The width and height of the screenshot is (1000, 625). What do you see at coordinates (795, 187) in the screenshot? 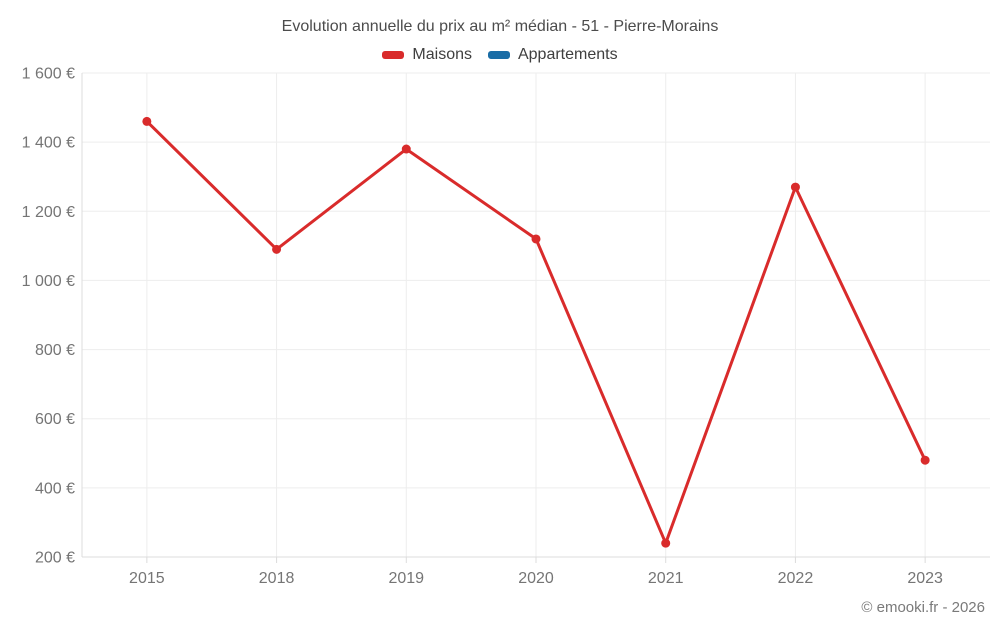
I see `data-point-2022` at bounding box center [795, 187].